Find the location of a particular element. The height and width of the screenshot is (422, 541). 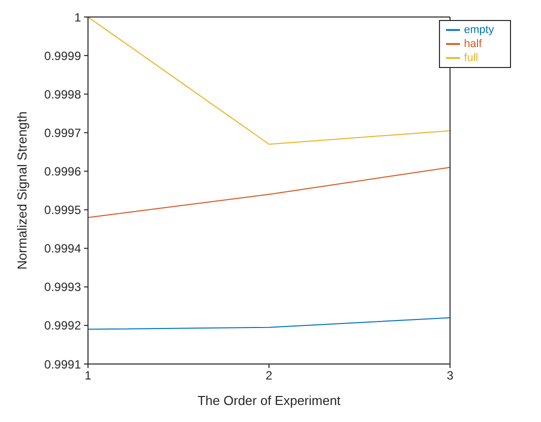

x-tick-label: 1 is located at coordinates (88, 375).